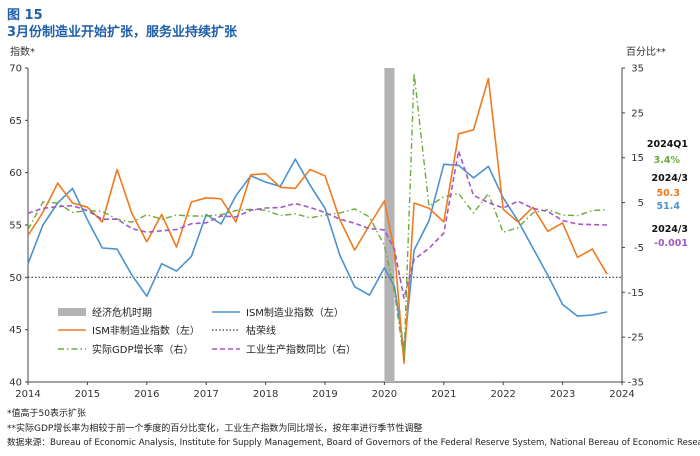 The image size is (700, 456). I want to click on left-tick-label: 45, so click(15, 330).